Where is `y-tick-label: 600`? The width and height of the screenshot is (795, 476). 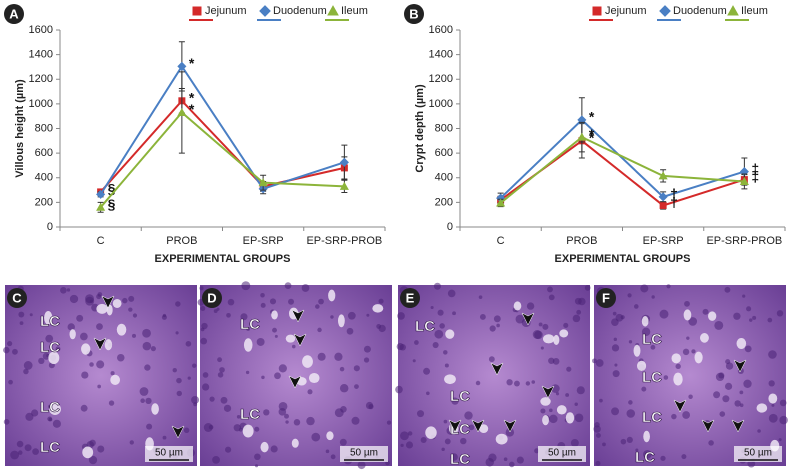
y-tick-label: 600 is located at coordinates (44, 153).